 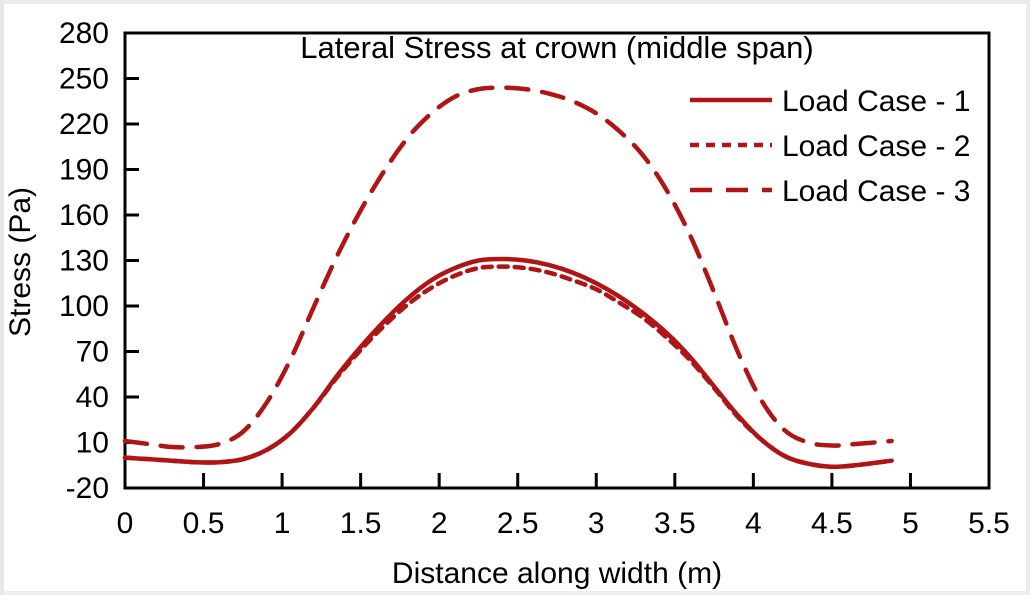 I want to click on x-axis-title: Distance along width (m), so click(x=557, y=573).